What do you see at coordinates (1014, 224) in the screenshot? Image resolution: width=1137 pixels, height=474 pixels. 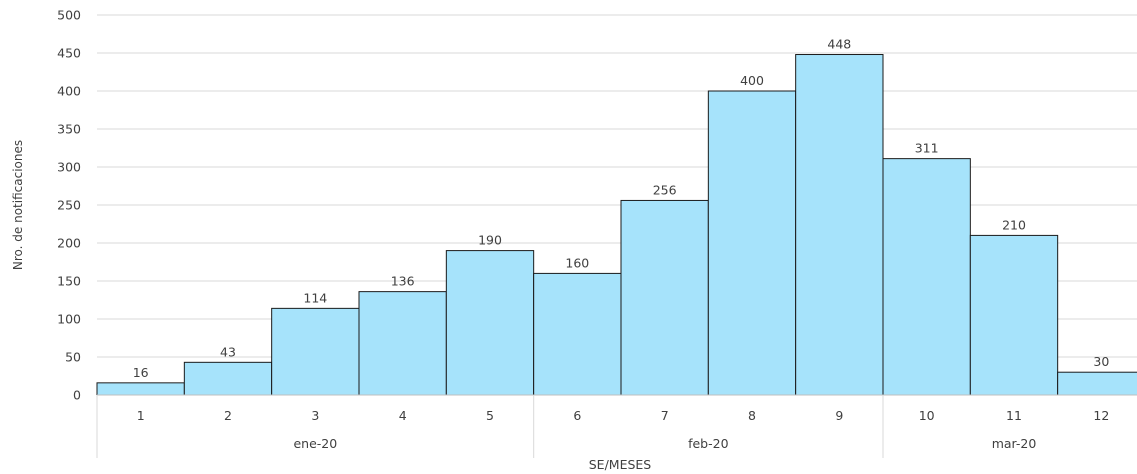 I see `bar-value-label: 210` at bounding box center [1014, 224].